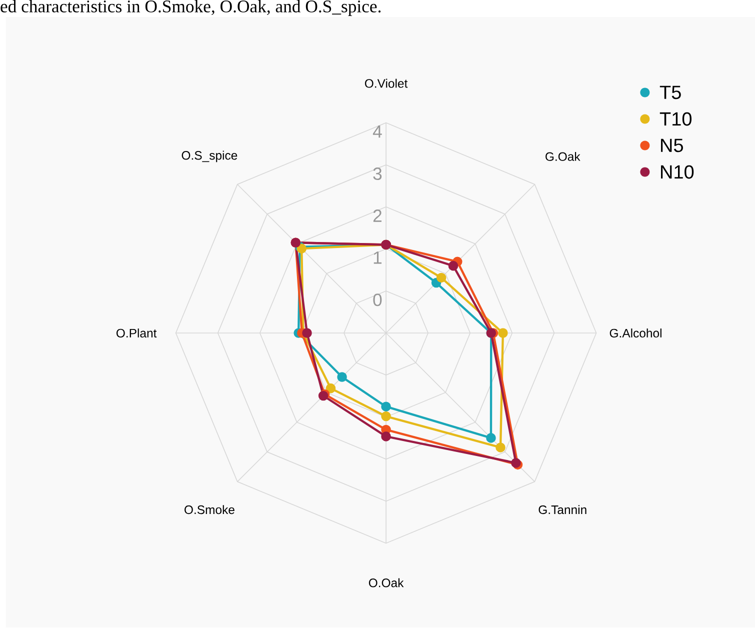 The width and height of the screenshot is (755, 628). What do you see at coordinates (672, 145) in the screenshot?
I see `legend-label: N5` at bounding box center [672, 145].